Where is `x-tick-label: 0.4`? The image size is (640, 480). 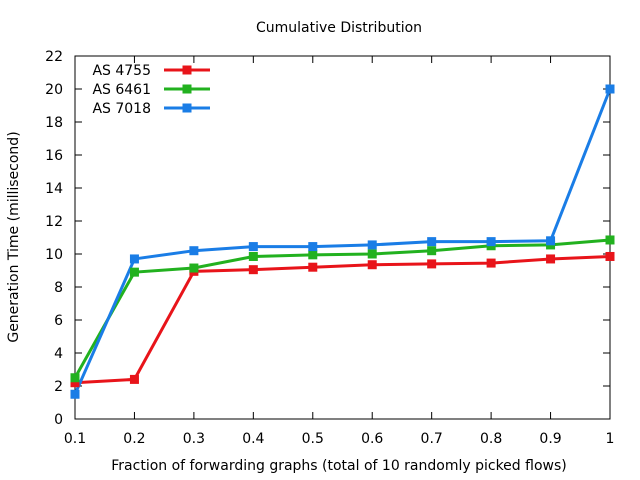
x-tick-label: 0.4 is located at coordinates (253, 439).